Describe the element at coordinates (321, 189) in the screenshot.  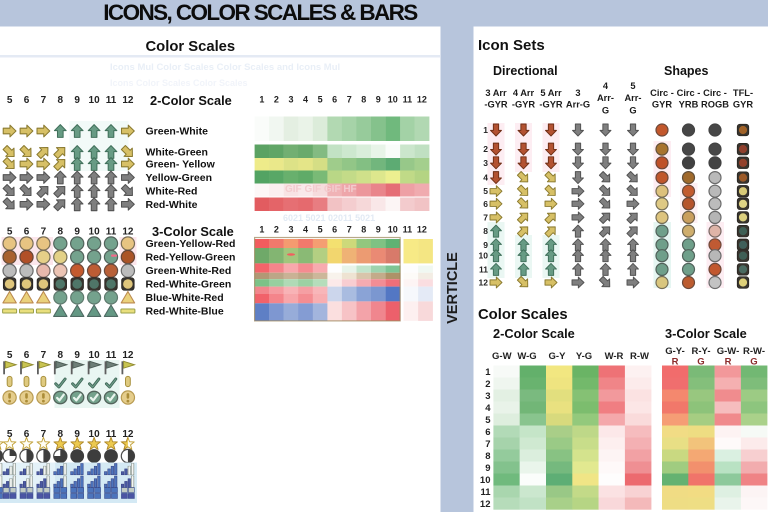
I see `svg-text: GIF GIF GIF HF` at that location.